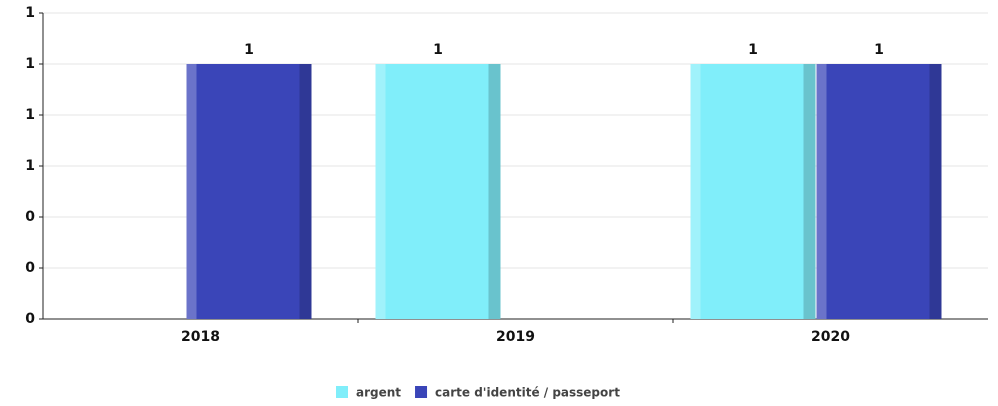 Image resolution: width=998 pixels, height=406 pixels. Describe the element at coordinates (515, 337) in the screenshot. I see `x-tick-label: 2019` at that location.